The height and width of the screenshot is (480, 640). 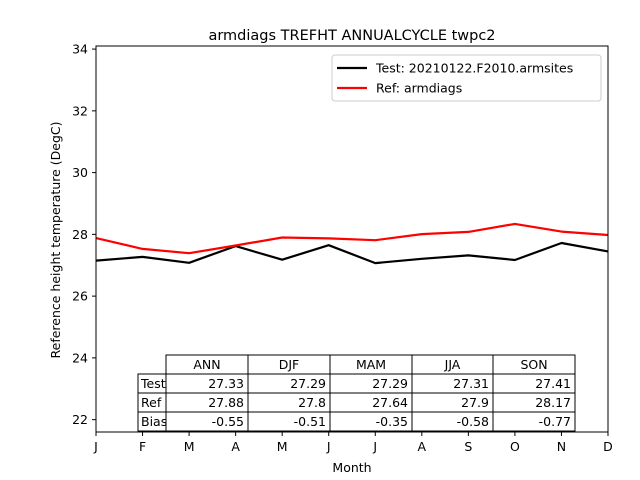 What do you see at coordinates (533, 364) in the screenshot?
I see `table-header-label: SON` at bounding box center [533, 364].